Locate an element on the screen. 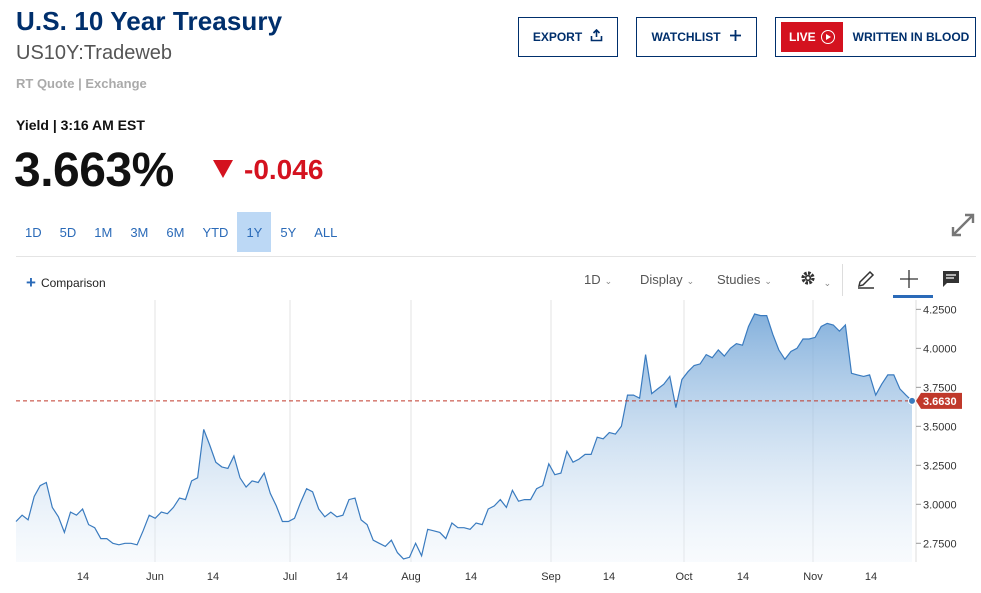  x-tick-label-7: Sep is located at coordinates (551, 577).